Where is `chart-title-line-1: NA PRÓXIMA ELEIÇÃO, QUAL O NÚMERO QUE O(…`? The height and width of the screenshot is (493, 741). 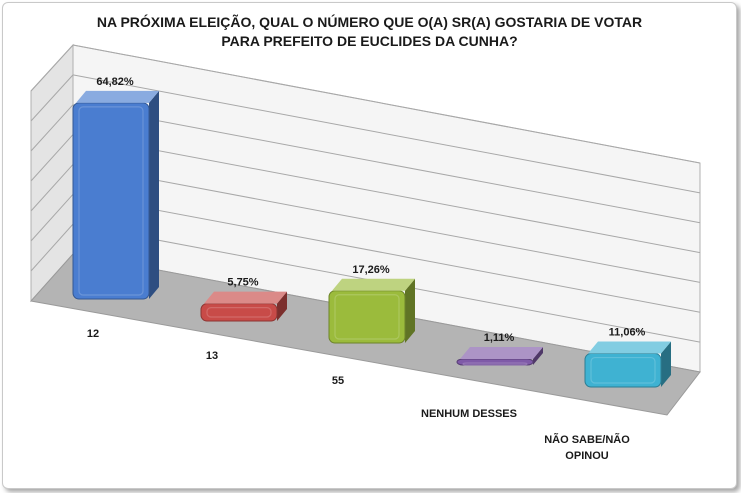 chart-title-line-1: NA PRÓXIMA ELEIÇÃO, QUAL O NÚMERO QUE O(… is located at coordinates (369, 22).